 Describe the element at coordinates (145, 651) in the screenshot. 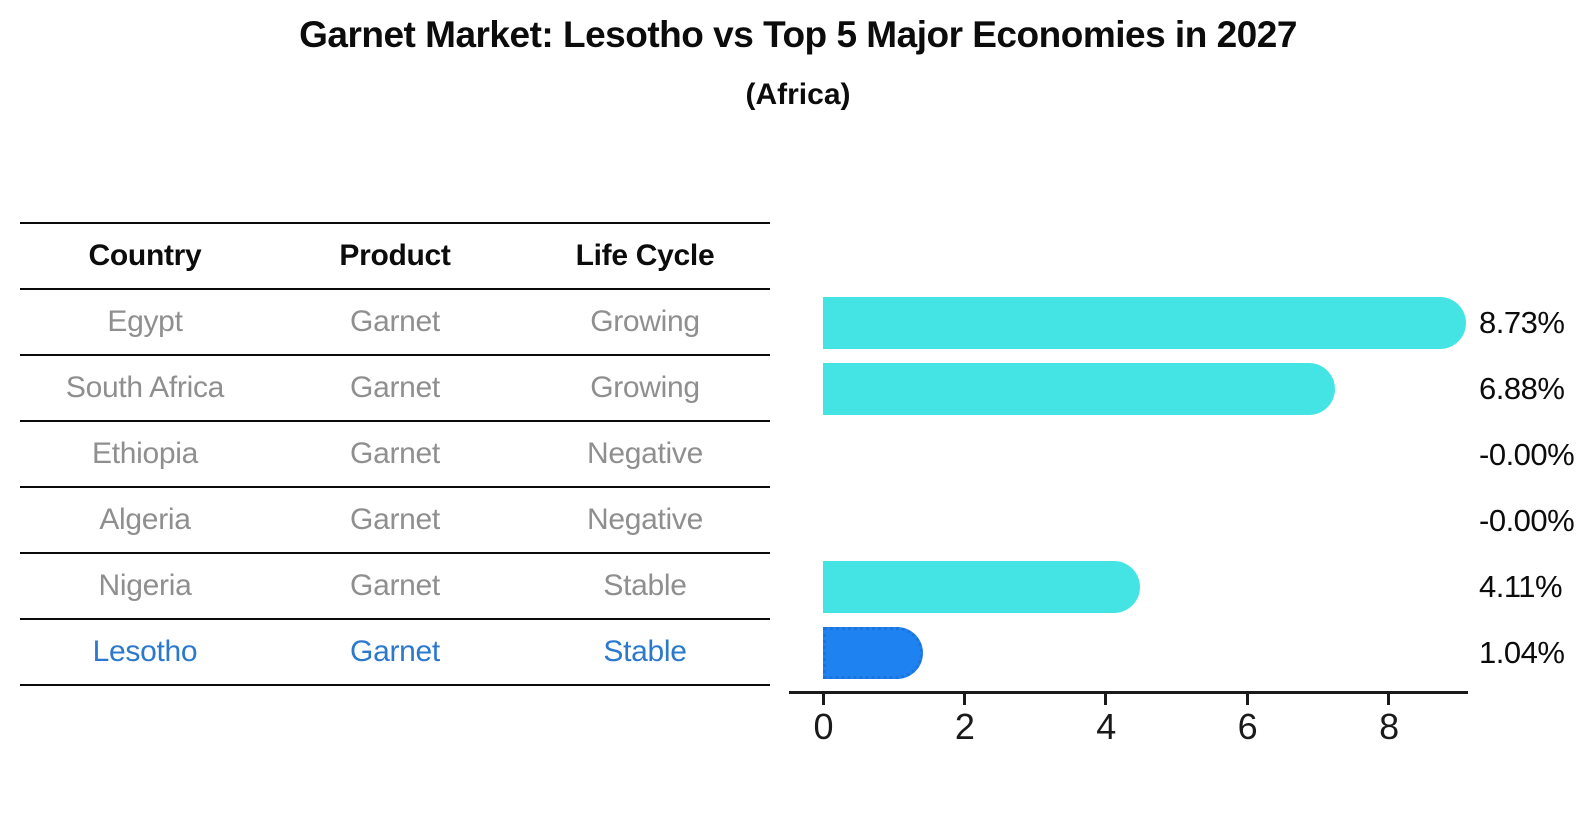

I see `table-cell-country: Lesotho` at that location.